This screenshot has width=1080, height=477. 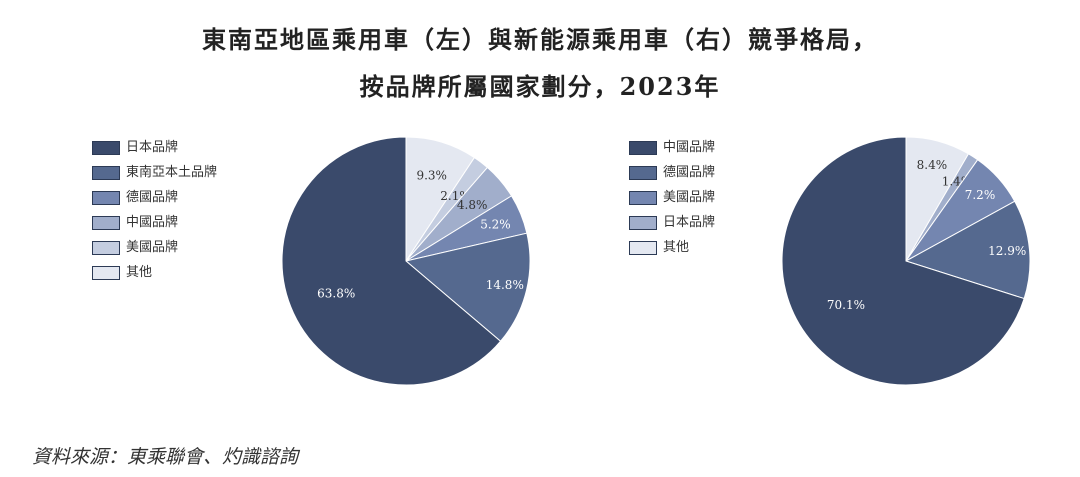 I want to click on pie-data-label: 8.4%, so click(x=932, y=165).